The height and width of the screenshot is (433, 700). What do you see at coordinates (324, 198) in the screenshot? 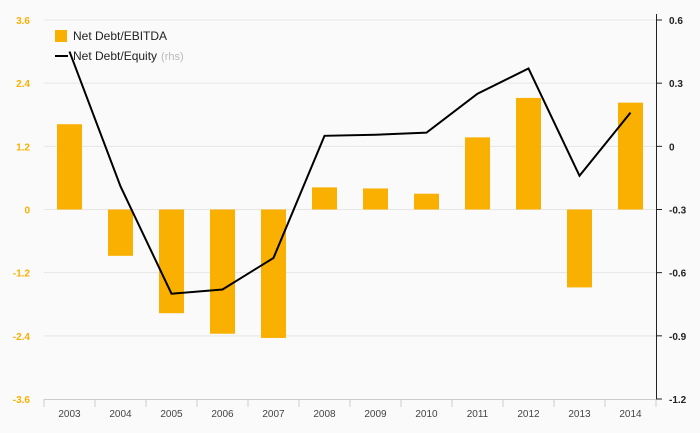
I see `bar-2008` at bounding box center [324, 198].